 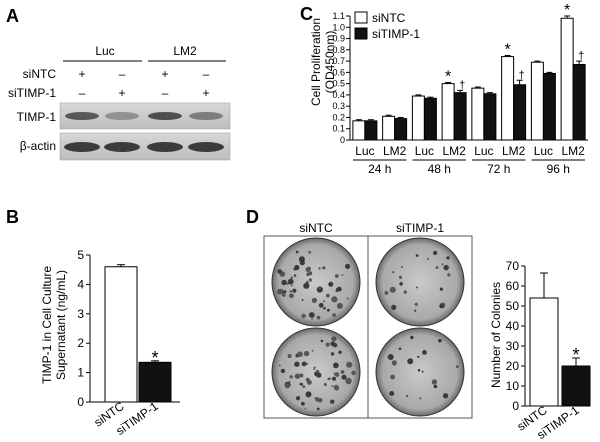 What do you see at coordinates (515, 406) in the screenshot?
I see `chart-d-ytick-label: 0` at bounding box center [515, 406].